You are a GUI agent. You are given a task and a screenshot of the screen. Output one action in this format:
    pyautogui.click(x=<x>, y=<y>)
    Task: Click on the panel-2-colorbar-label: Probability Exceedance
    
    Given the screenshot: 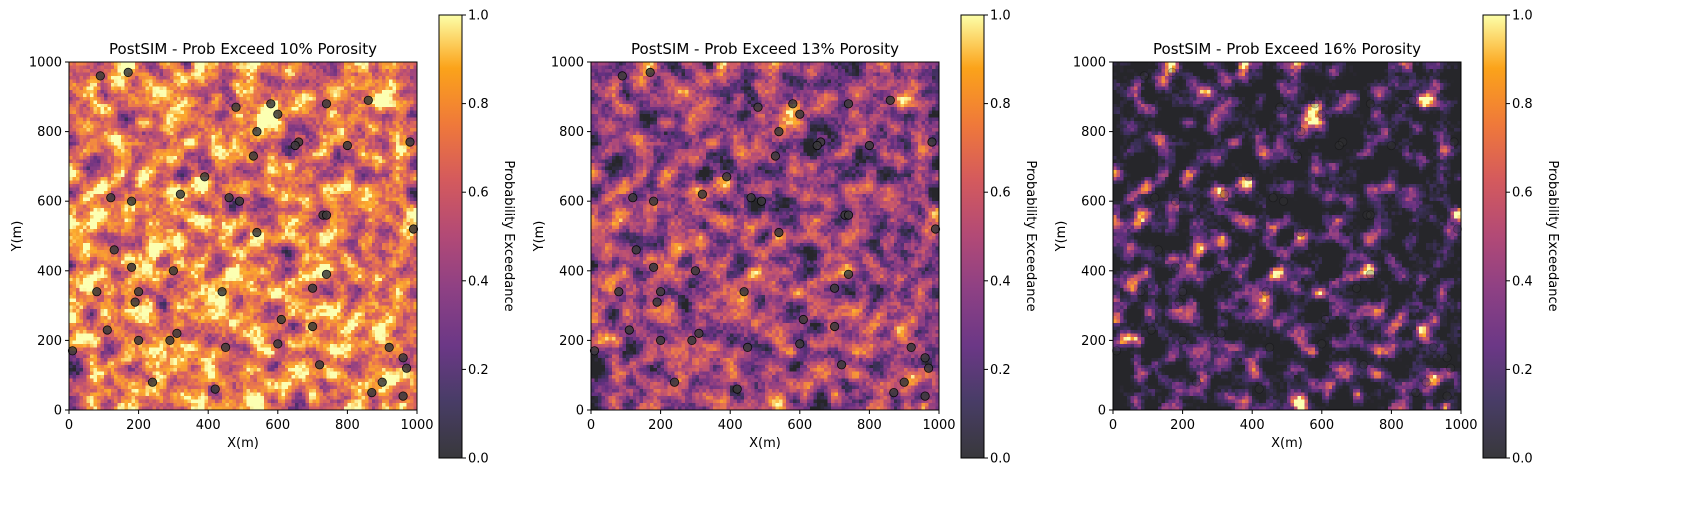 What is the action you would take?
    pyautogui.click(x=1030, y=235)
    